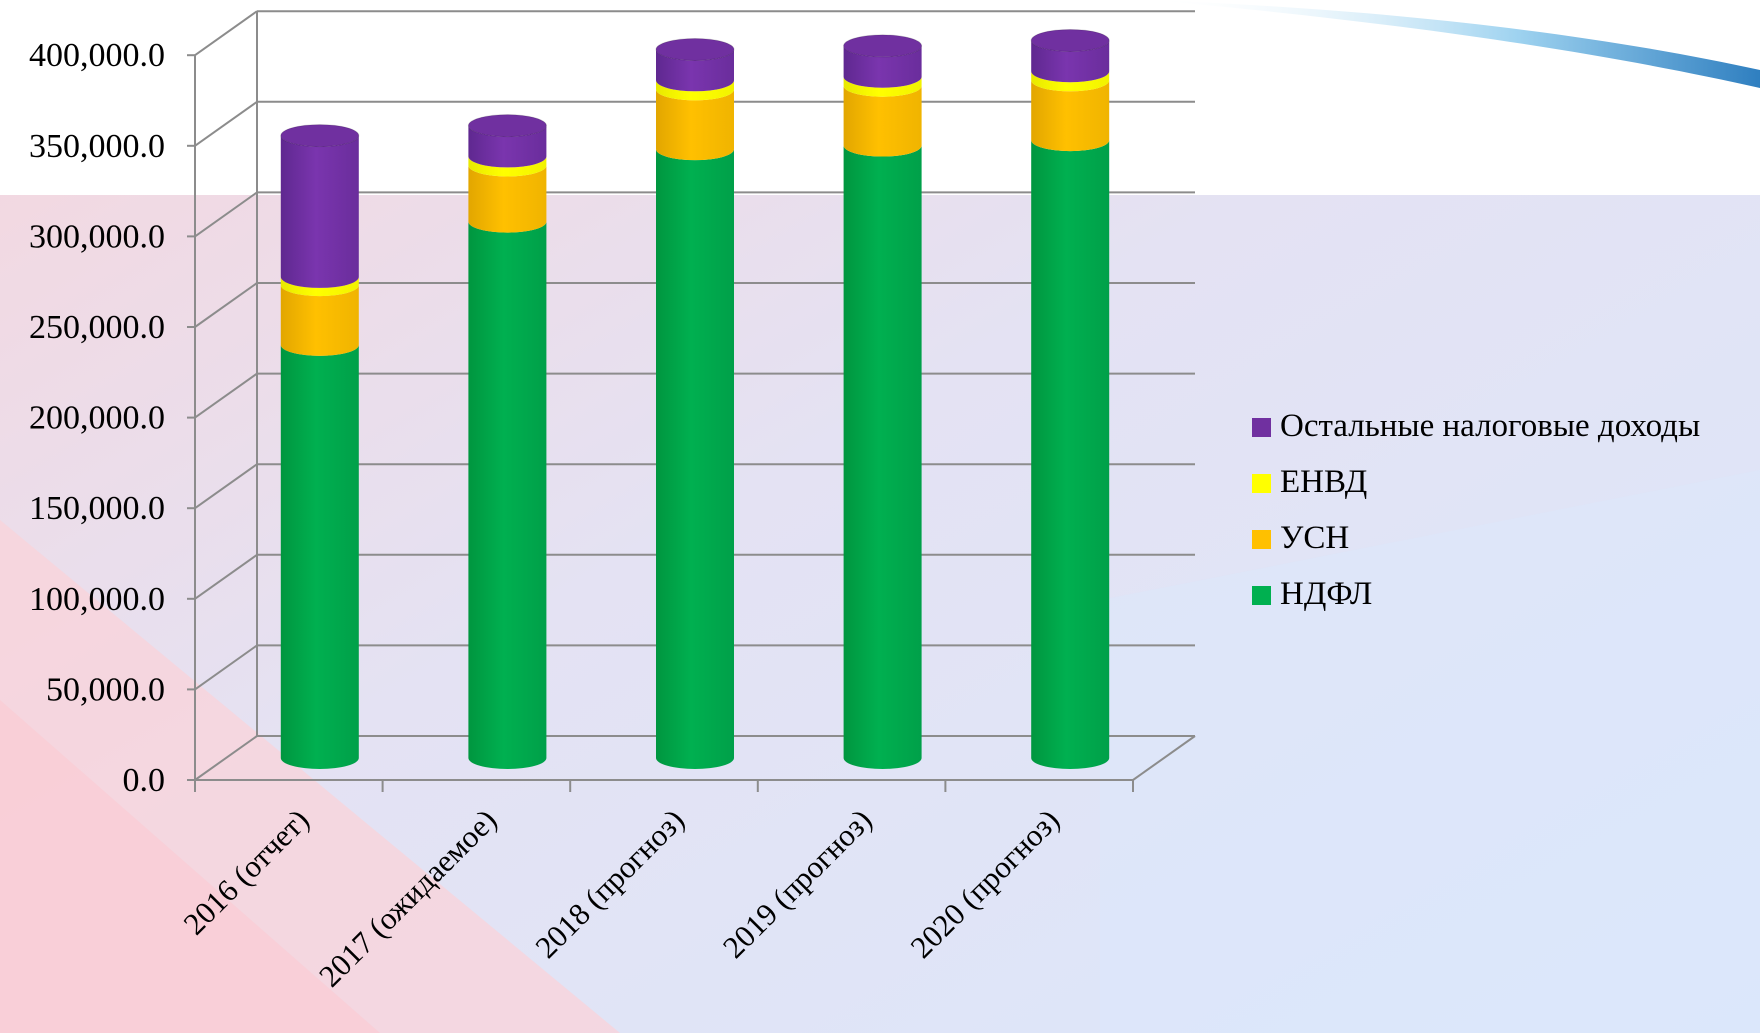  Describe the element at coordinates (1164, 758) in the screenshot. I see `floor-edge` at that location.